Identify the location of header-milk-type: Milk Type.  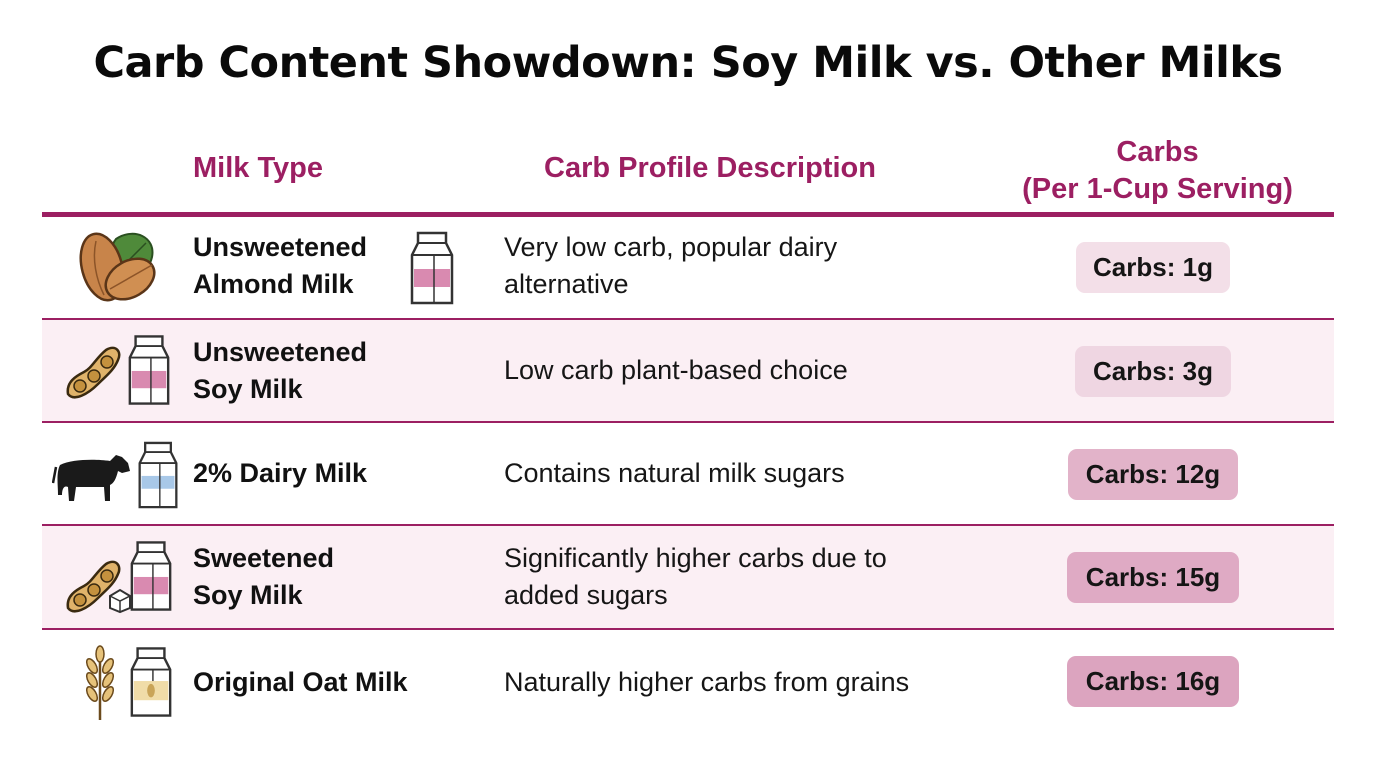
(258, 168).